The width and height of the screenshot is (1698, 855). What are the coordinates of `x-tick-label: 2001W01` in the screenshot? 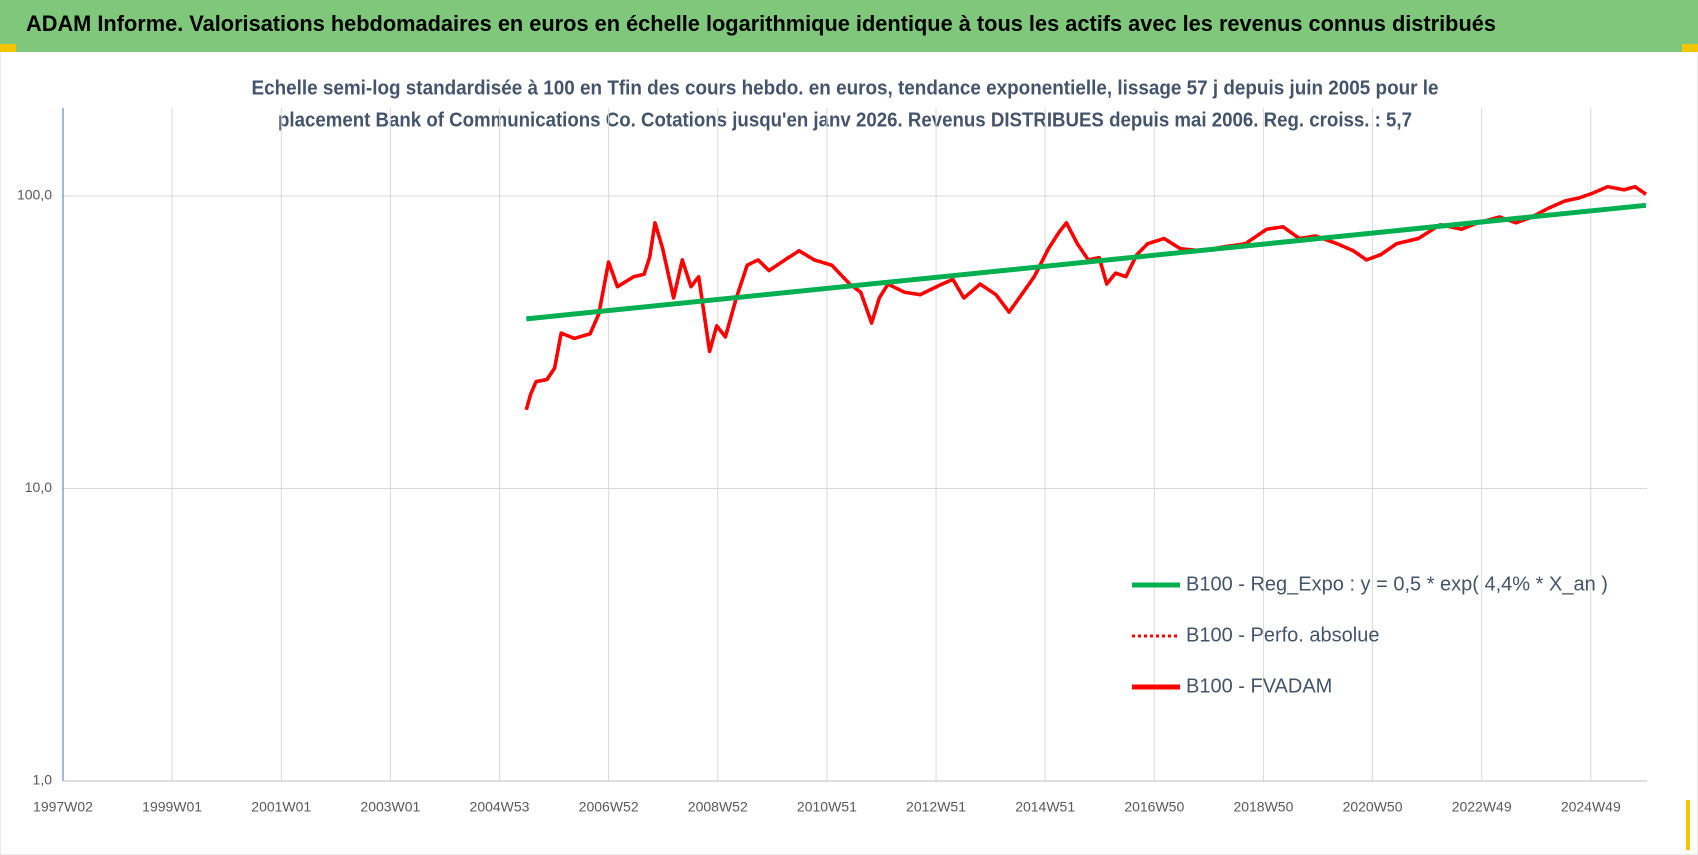 It's located at (281, 807).